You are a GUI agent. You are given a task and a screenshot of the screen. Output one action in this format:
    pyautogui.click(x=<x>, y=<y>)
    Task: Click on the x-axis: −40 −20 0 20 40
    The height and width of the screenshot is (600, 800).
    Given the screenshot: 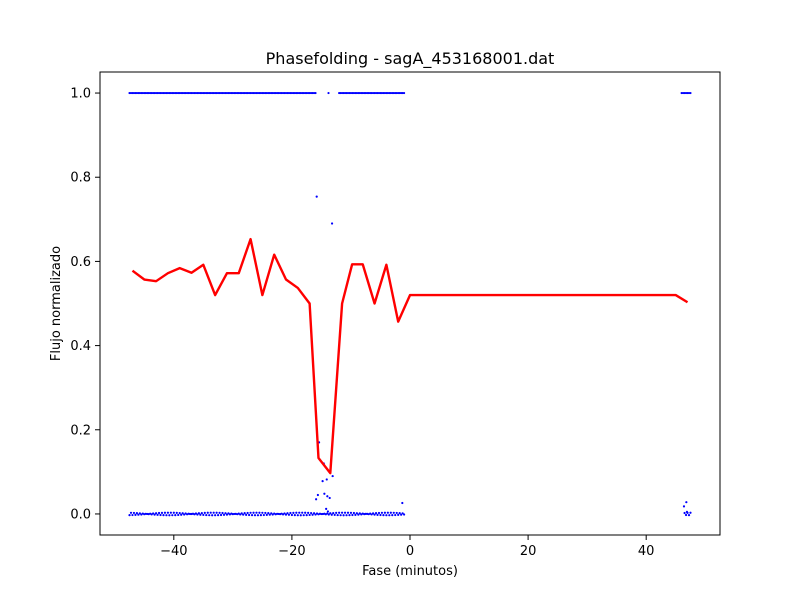 What is the action you would take?
    pyautogui.click(x=407, y=547)
    